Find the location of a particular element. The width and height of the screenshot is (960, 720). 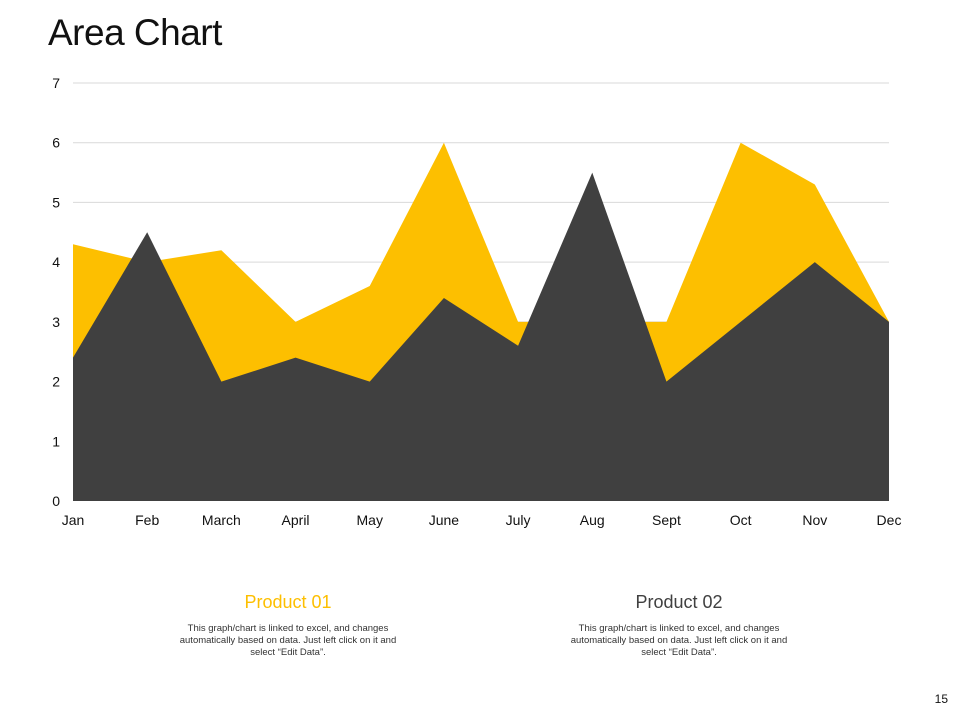

x-tick-label: April is located at coordinates (296, 520).